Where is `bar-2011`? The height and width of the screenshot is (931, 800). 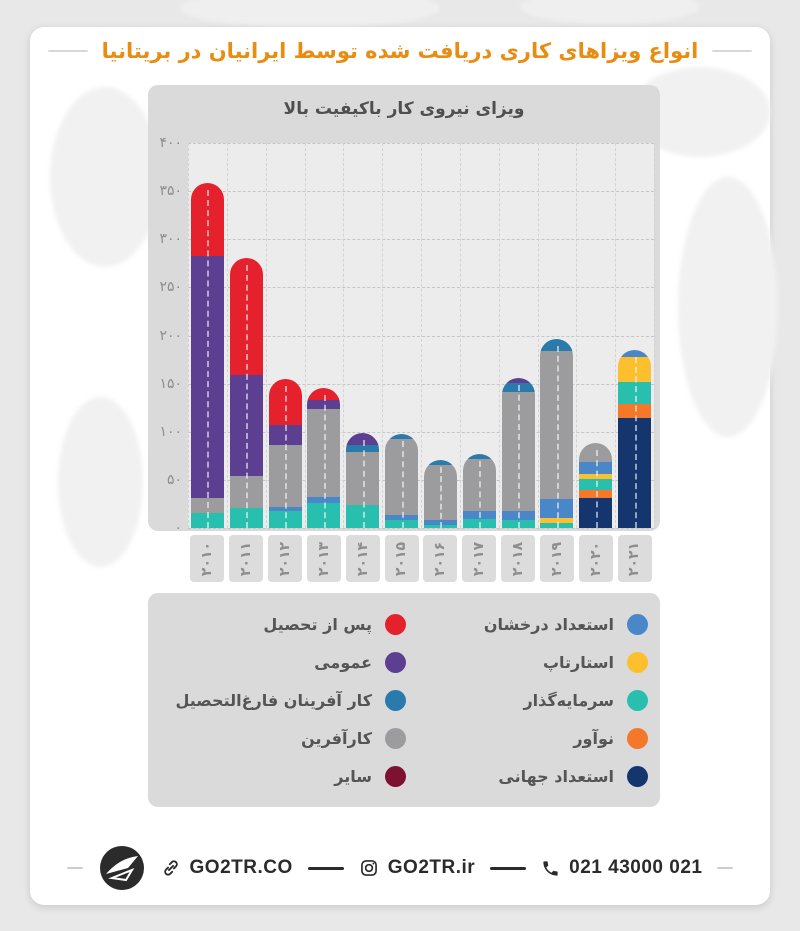 bar-2011 is located at coordinates (246, 392).